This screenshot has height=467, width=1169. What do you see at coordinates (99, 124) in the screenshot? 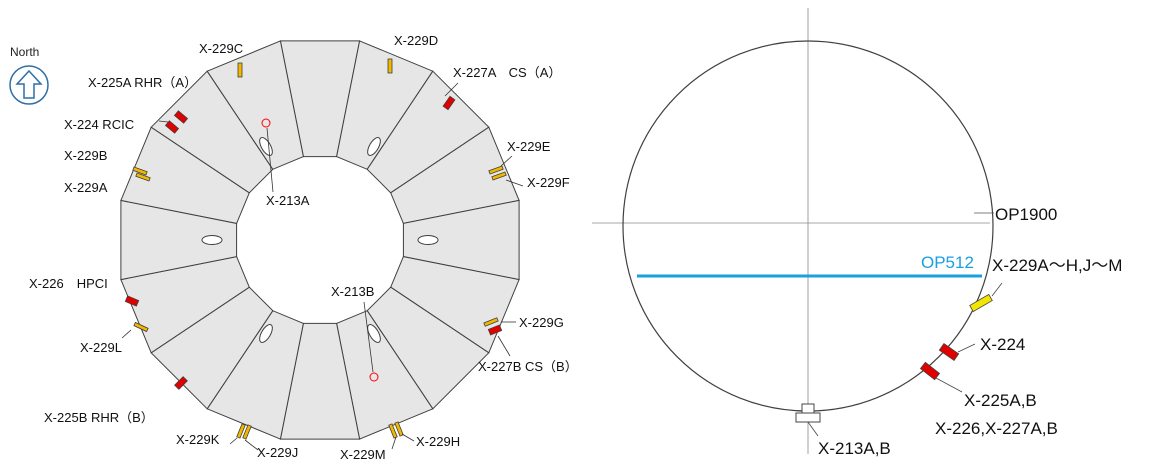
I see `label-x224: X-224 RCIC` at bounding box center [99, 124].